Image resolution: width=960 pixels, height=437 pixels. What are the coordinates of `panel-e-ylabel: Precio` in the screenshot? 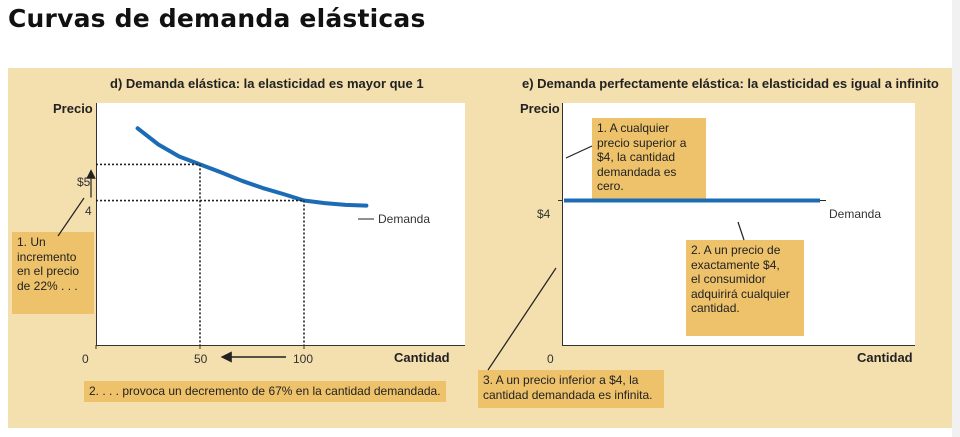 It's located at (540, 108).